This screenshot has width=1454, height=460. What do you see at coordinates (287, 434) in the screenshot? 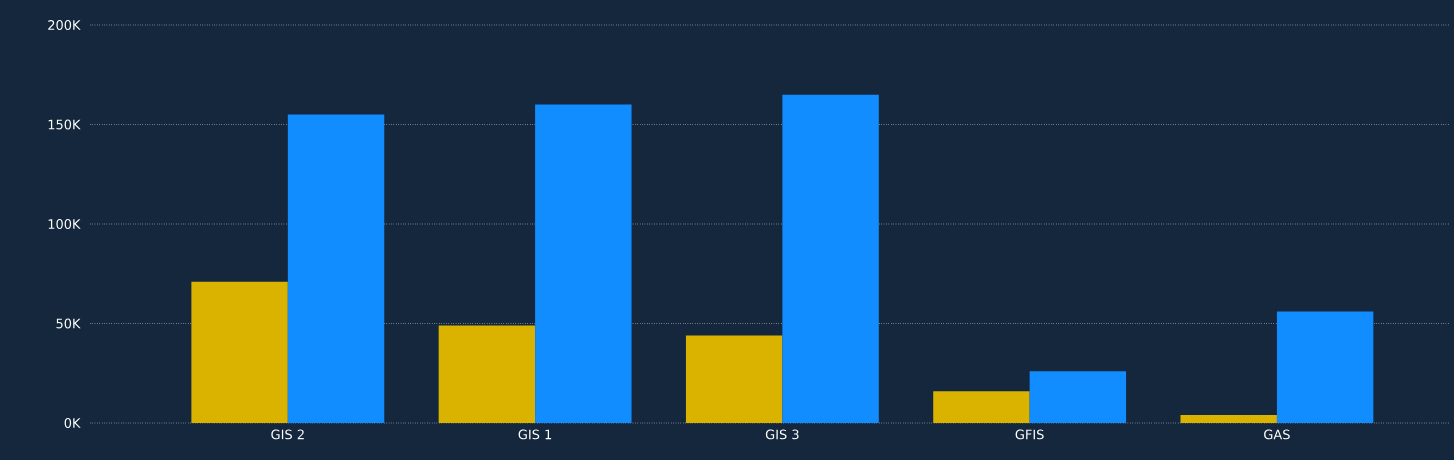
I see `x-tick-label: GIS 2` at bounding box center [287, 434].